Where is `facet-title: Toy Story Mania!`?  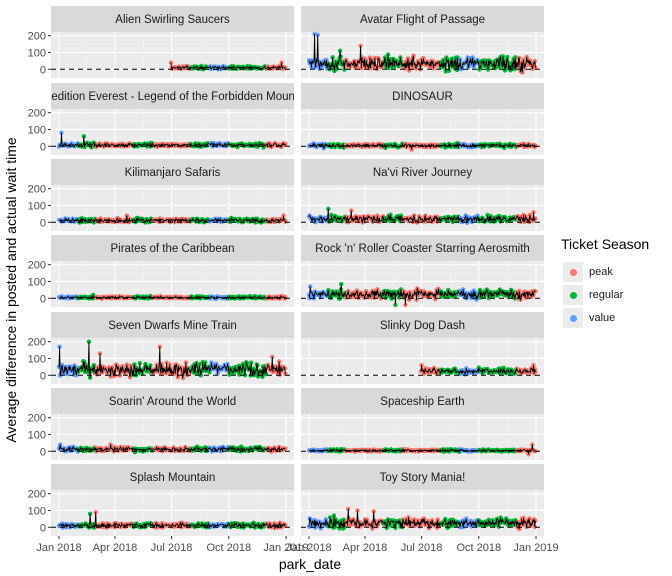 facet-title: Toy Story Mania! is located at coordinates (423, 478).